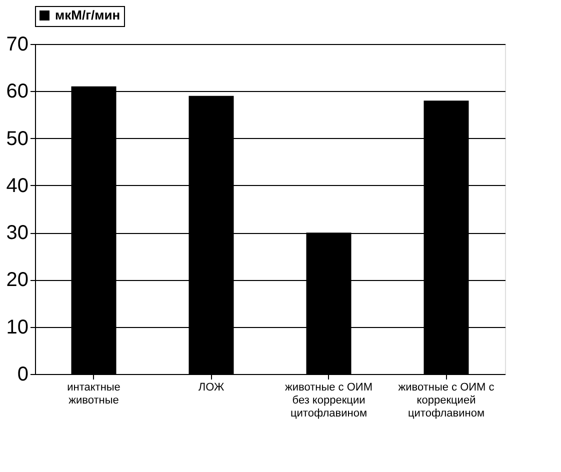 This screenshot has height=472, width=561. I want to click on y-tick-label: 40, so click(17, 185).